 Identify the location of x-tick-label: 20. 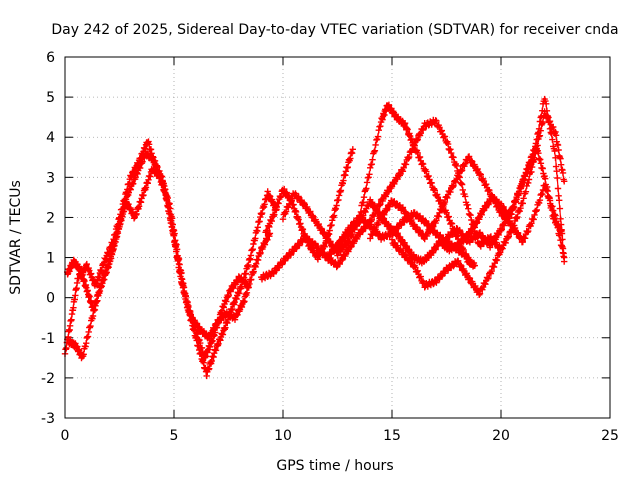
(501, 436).